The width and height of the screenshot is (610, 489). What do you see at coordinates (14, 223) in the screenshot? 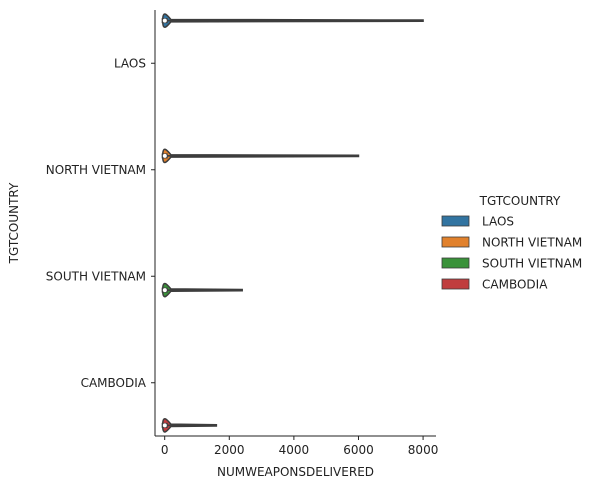
I see `y-axis-title: TGTCOUNTRY` at bounding box center [14, 223].